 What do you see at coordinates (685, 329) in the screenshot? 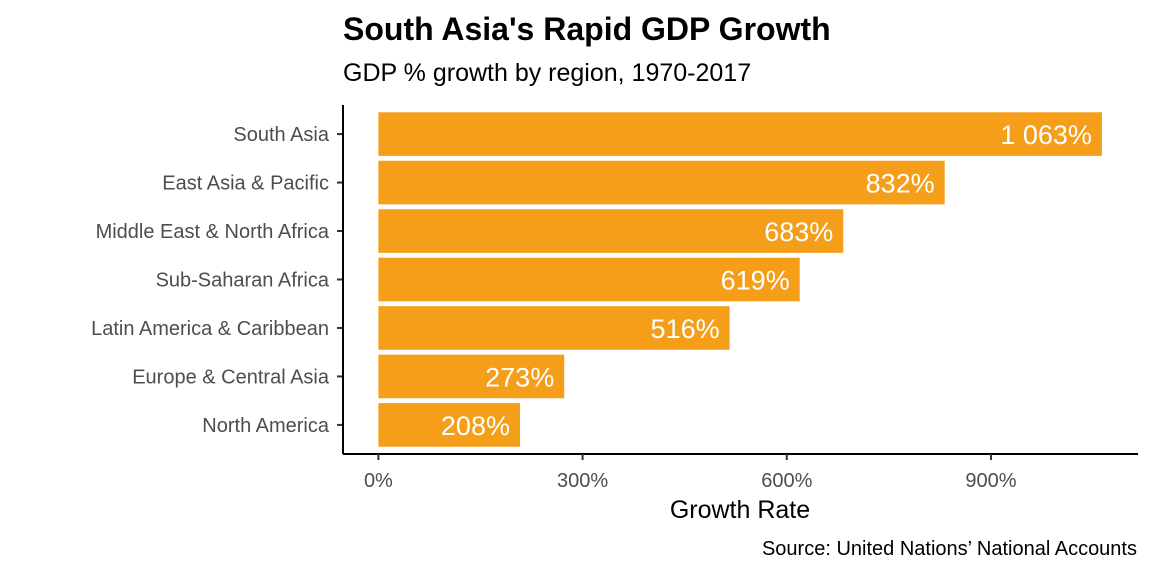
I see `bar-value-label: 516%` at bounding box center [685, 329].